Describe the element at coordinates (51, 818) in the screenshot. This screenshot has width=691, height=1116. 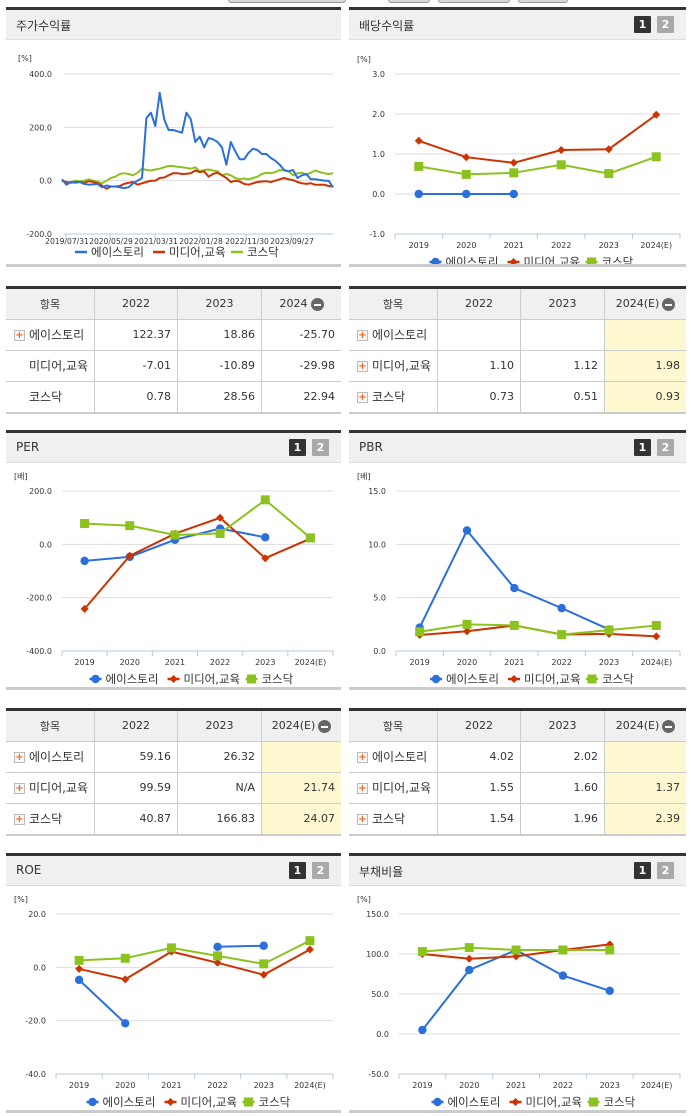
I see `row-label: + 코스닥` at that location.